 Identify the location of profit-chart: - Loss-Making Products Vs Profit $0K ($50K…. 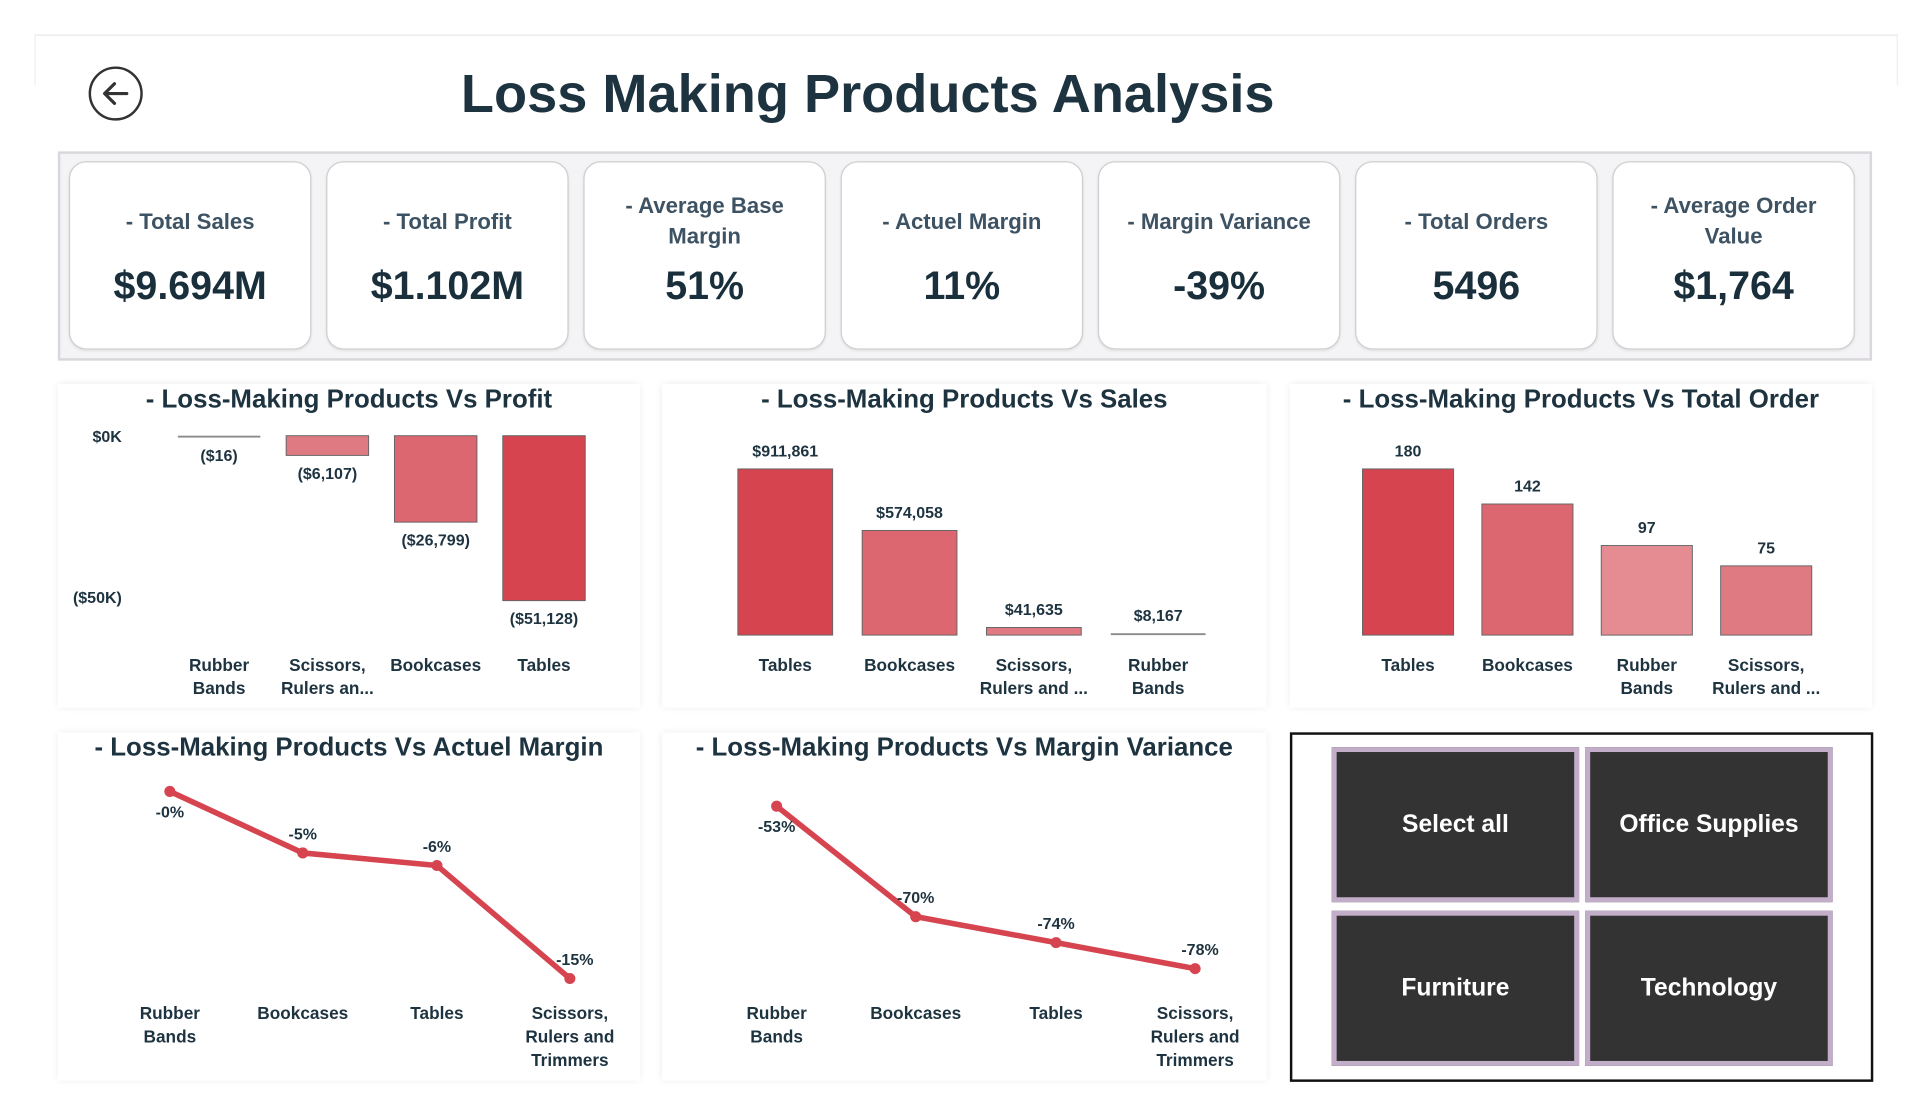
(349, 546).